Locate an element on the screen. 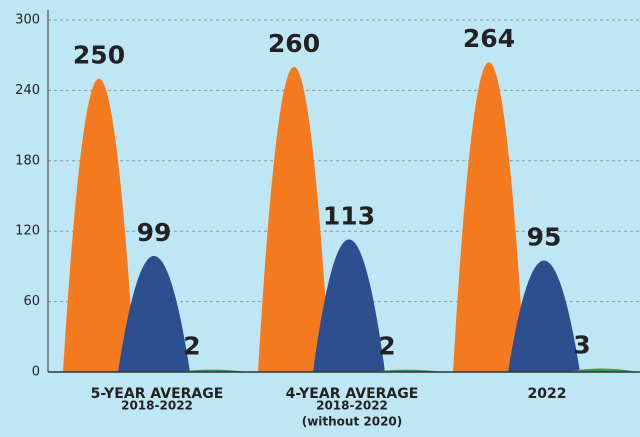 Image resolution: width=640 pixels, height=437 pixels. x-tick-label: (without 2020) is located at coordinates (352, 422).